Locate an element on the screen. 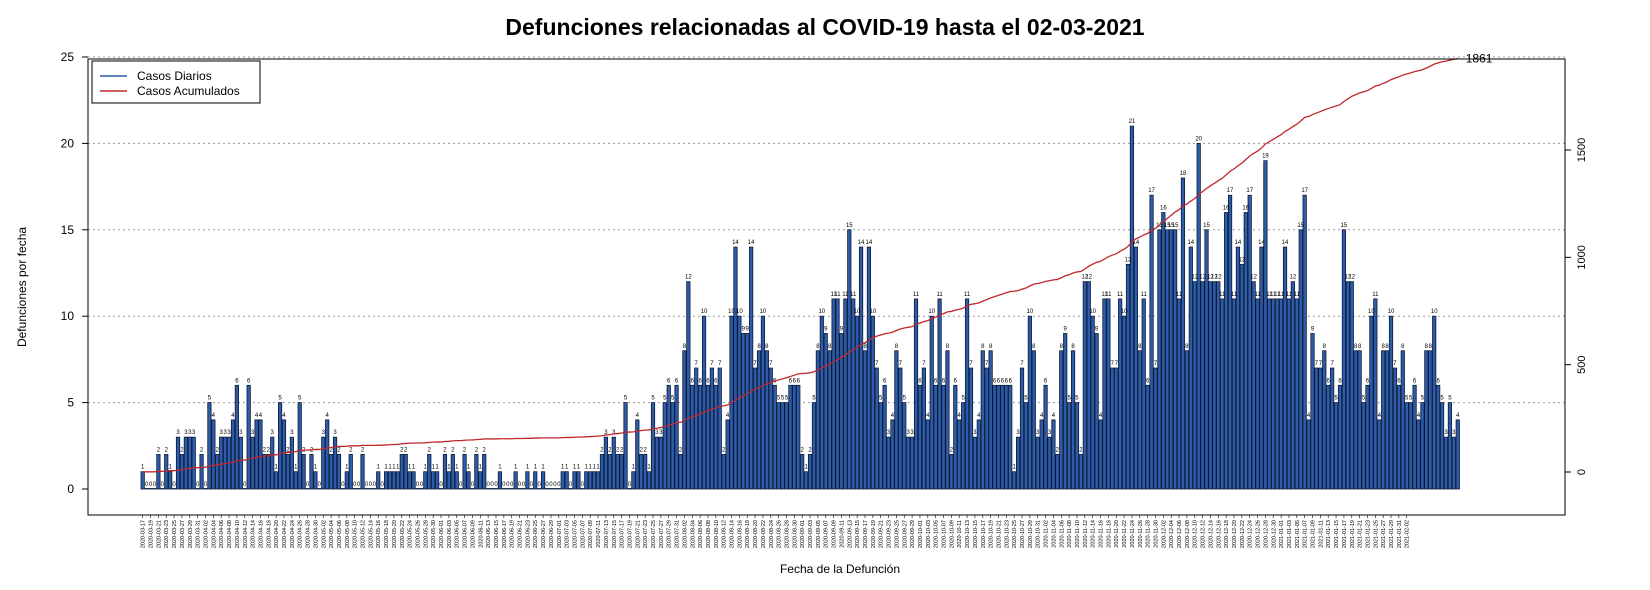 This screenshot has height=590, width=1650. x-tick-label: 2020-10-07 is located at coordinates (945, 534).